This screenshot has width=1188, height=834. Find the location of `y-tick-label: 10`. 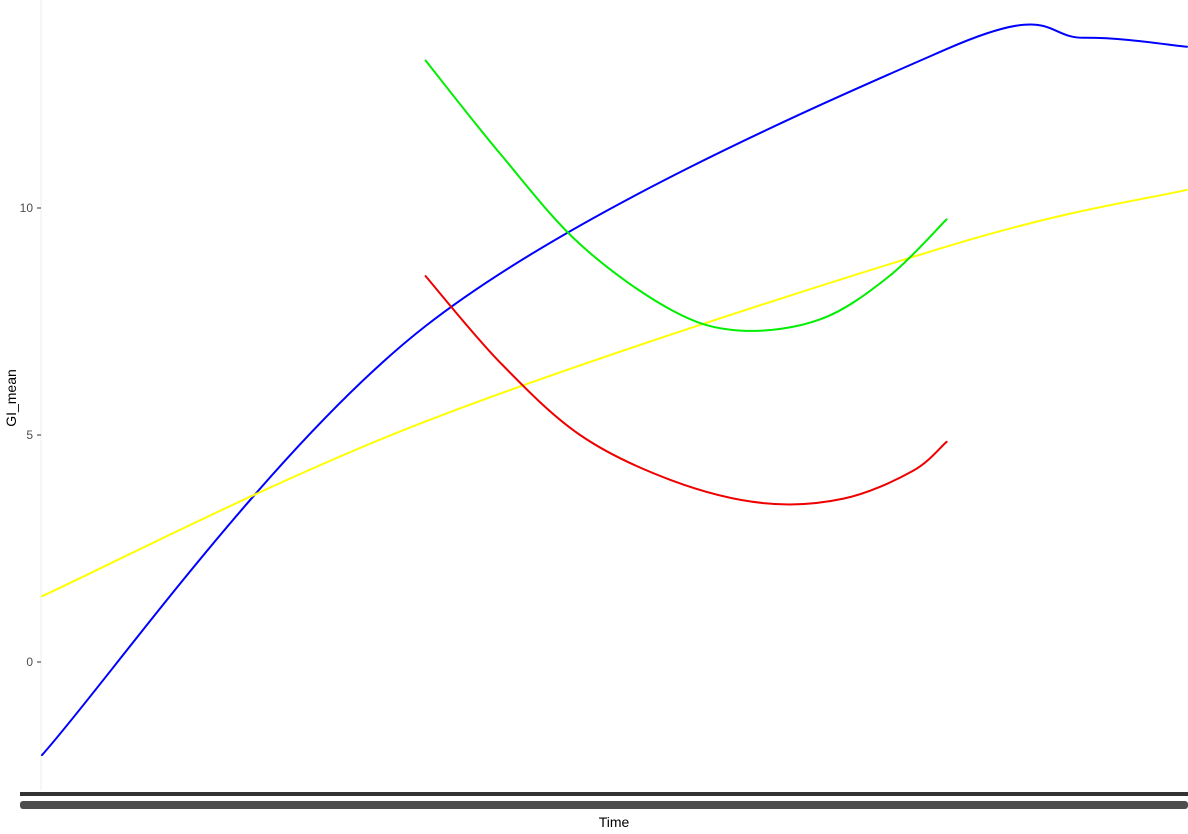

y-tick-label: 10 is located at coordinates (27, 208).